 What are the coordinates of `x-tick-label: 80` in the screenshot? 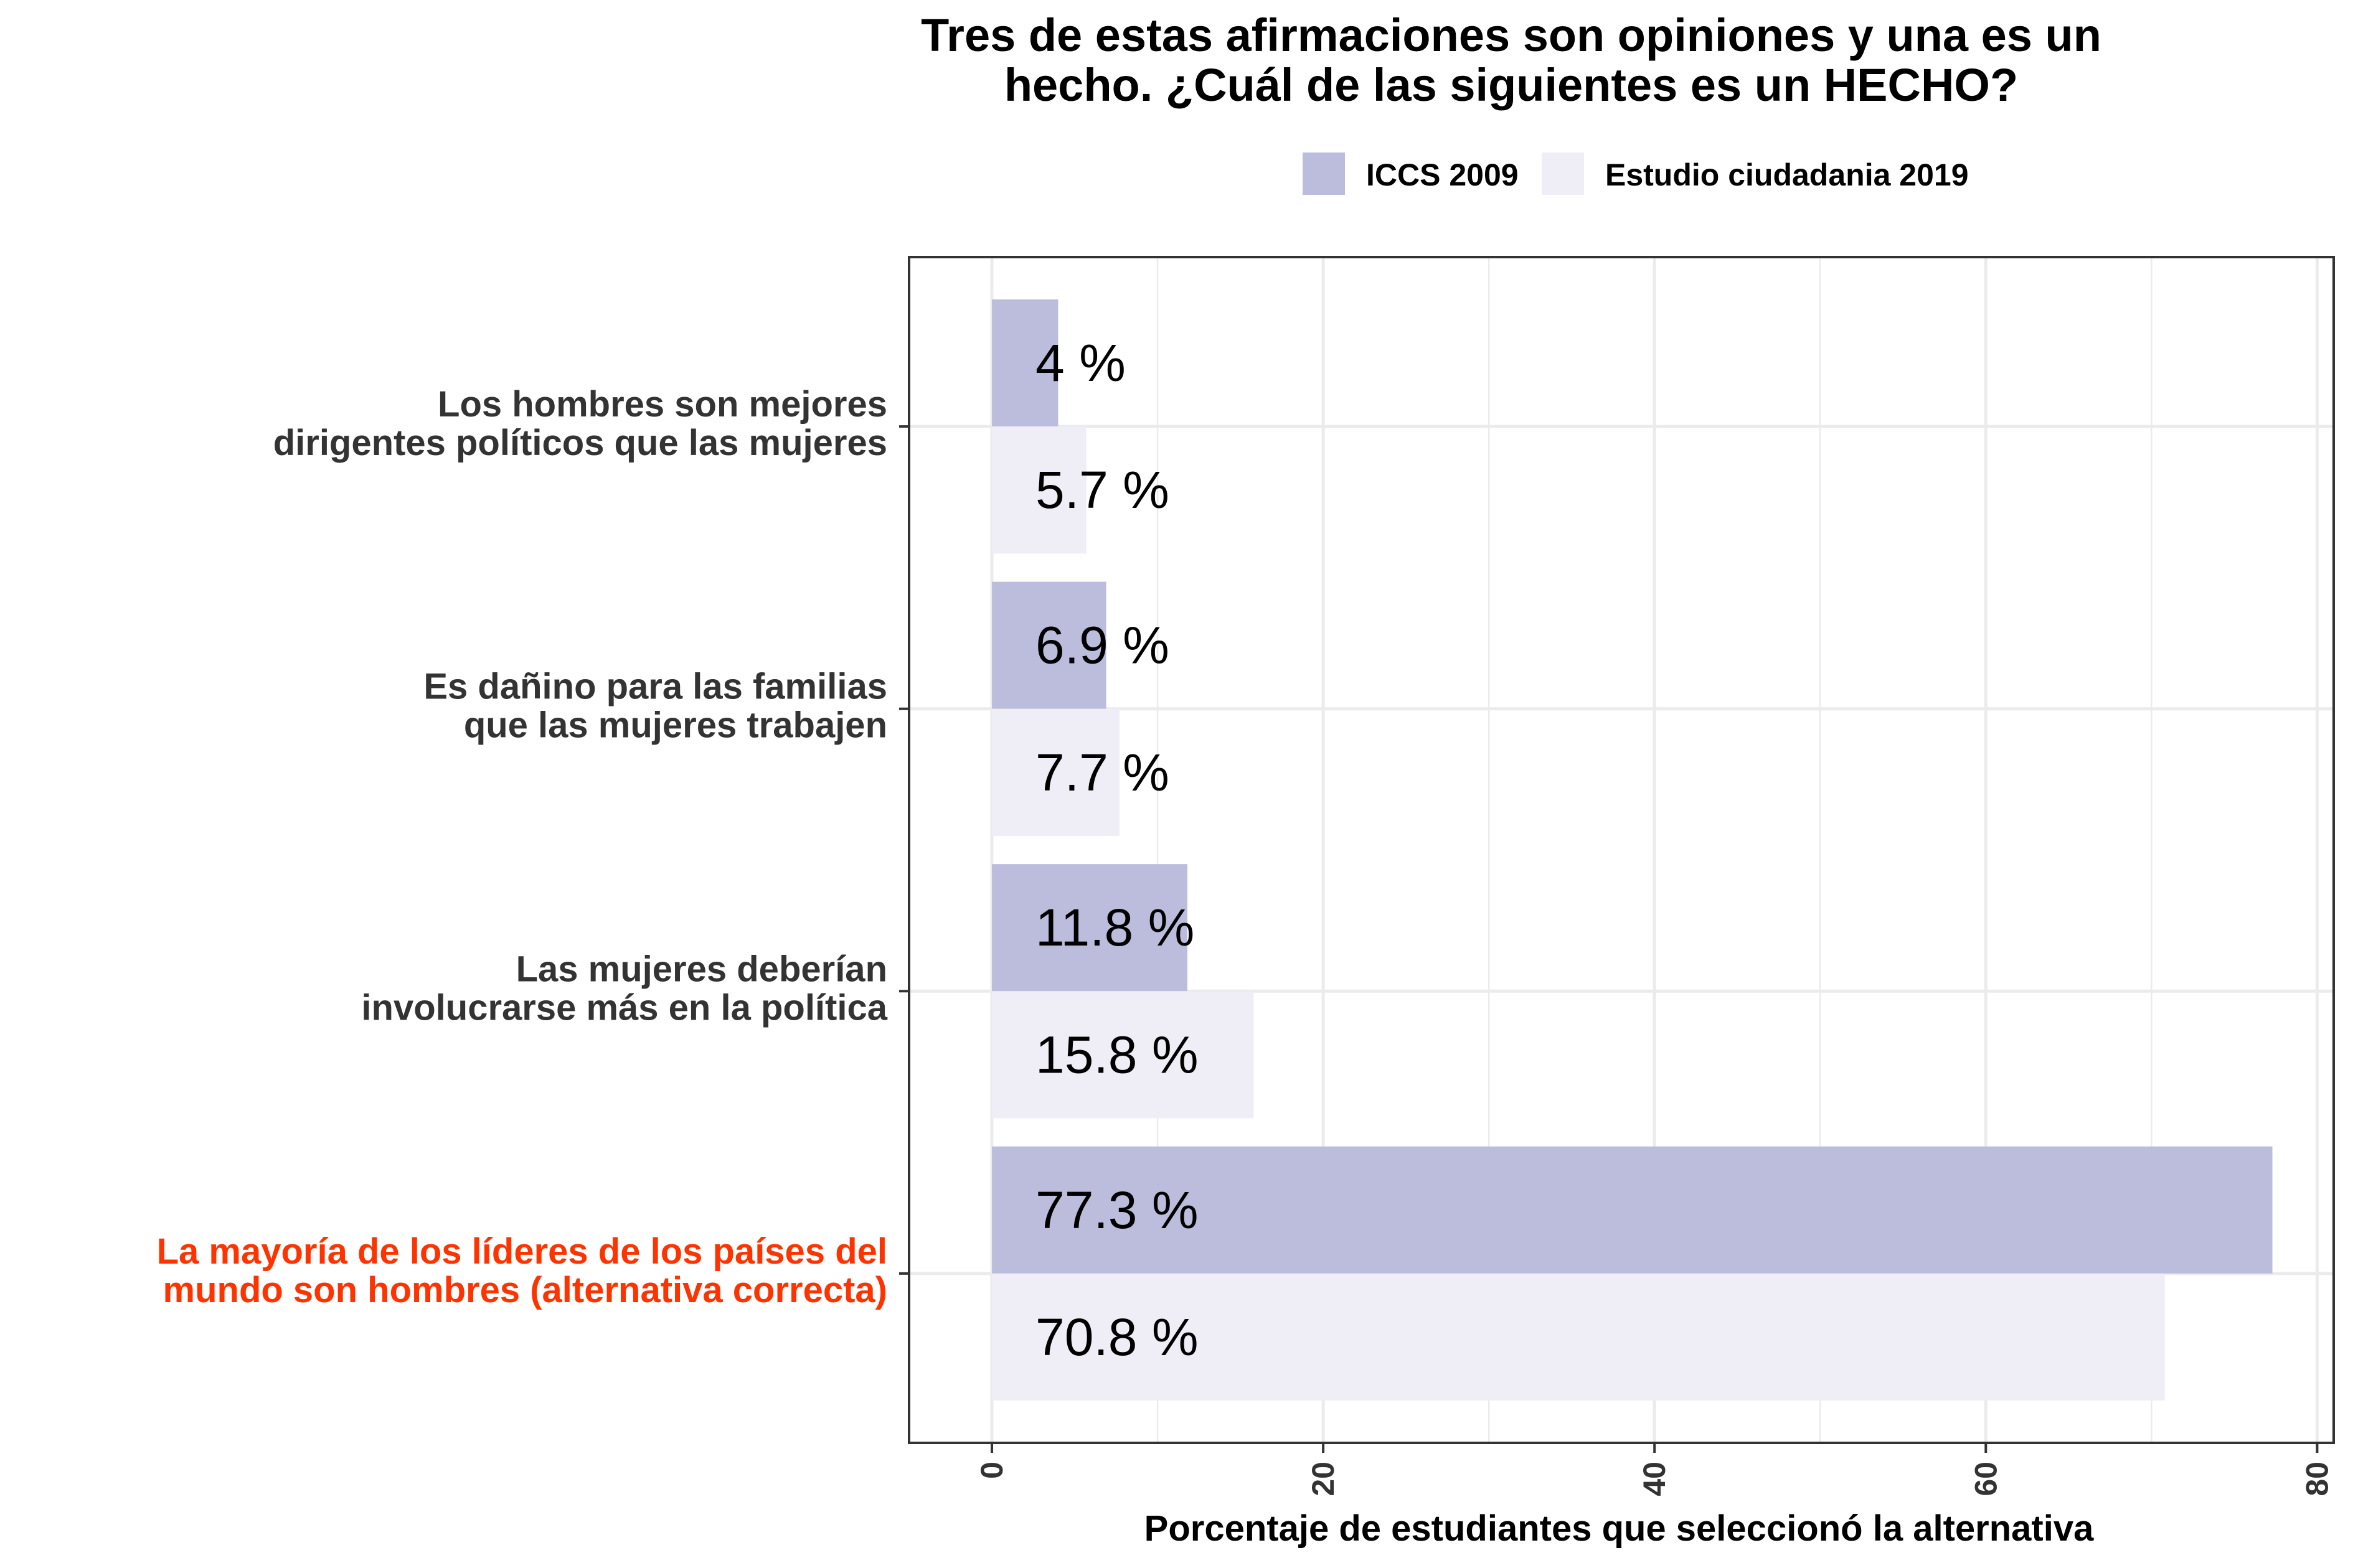 It's located at (2316, 1479).